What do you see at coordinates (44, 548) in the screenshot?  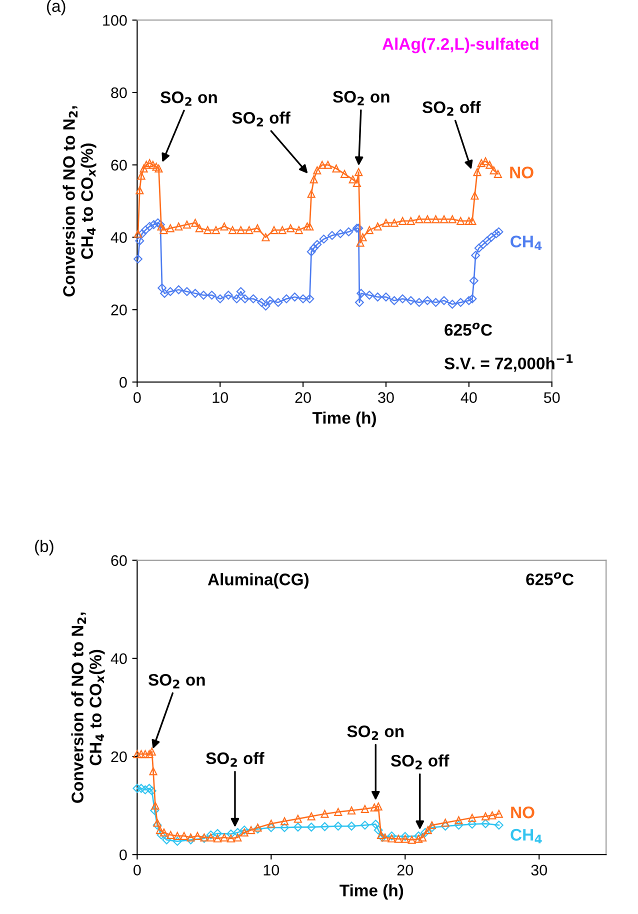 I see `chart-title: (b)` at bounding box center [44, 548].